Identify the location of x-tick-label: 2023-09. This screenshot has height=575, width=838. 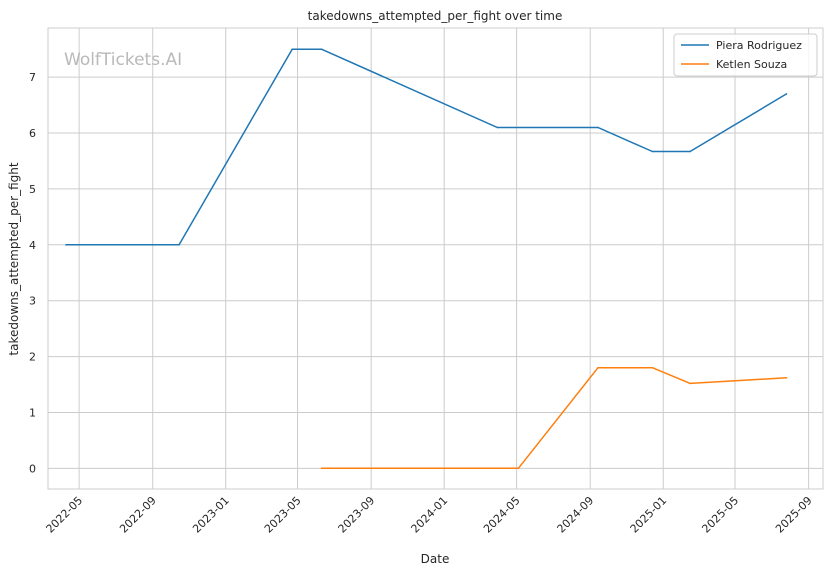
(357, 515).